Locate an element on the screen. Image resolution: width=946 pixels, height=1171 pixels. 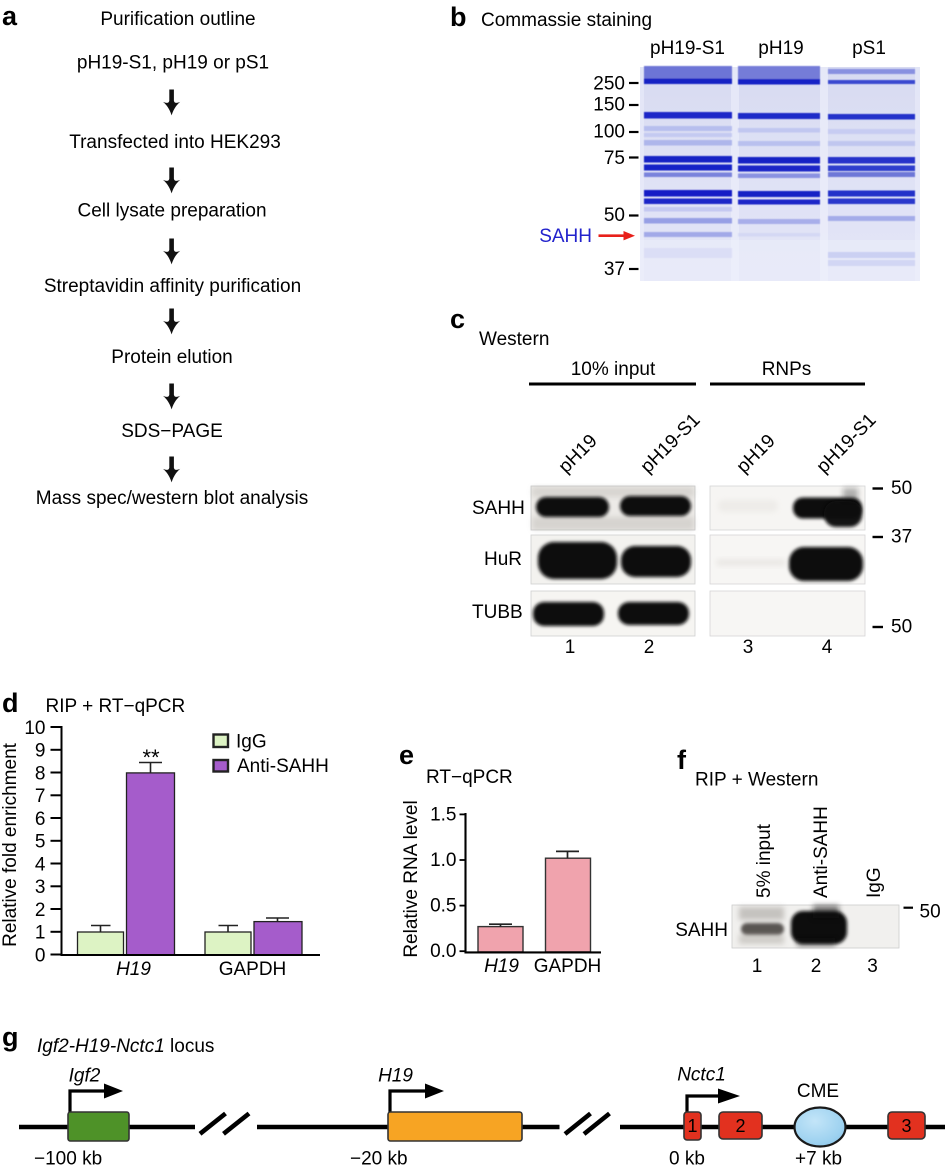
svg-text: a is located at coordinates (10, 16).